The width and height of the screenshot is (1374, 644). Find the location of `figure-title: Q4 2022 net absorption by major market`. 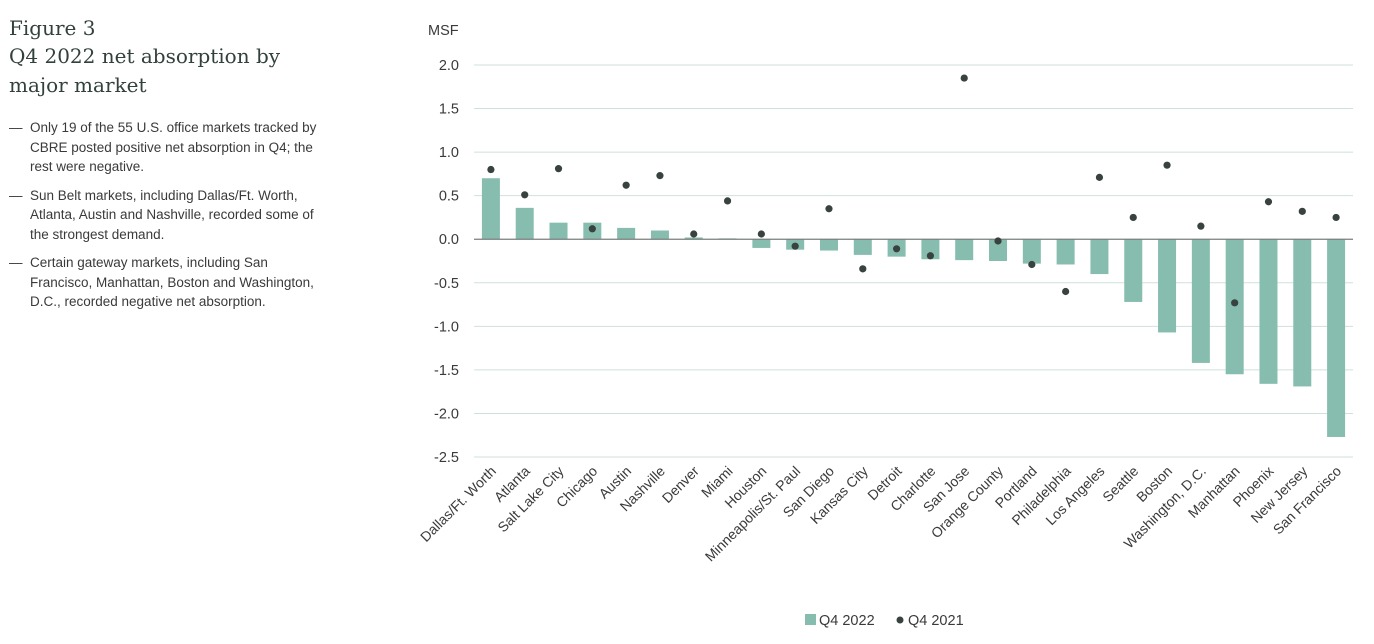

figure-title: Q4 2022 net absorption by major market is located at coordinates (145, 70).